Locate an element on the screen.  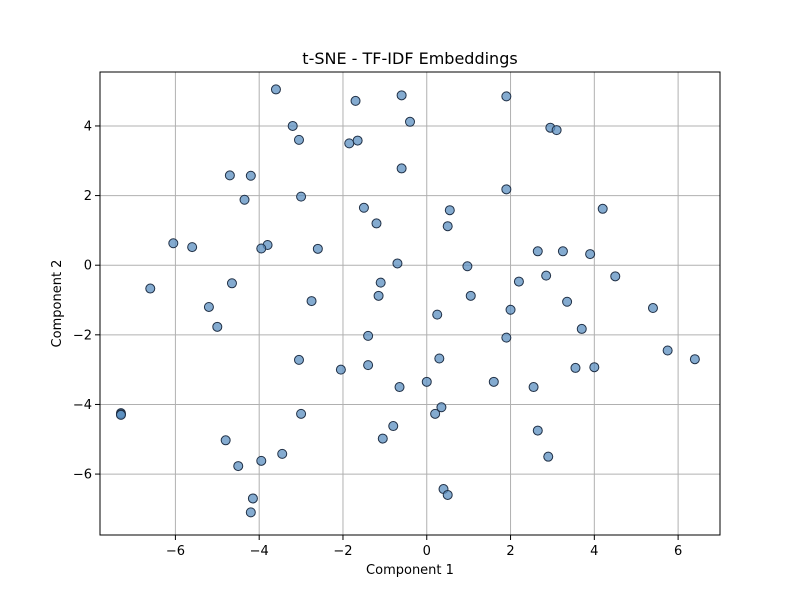
x-tick-label: −6 is located at coordinates (175, 551).